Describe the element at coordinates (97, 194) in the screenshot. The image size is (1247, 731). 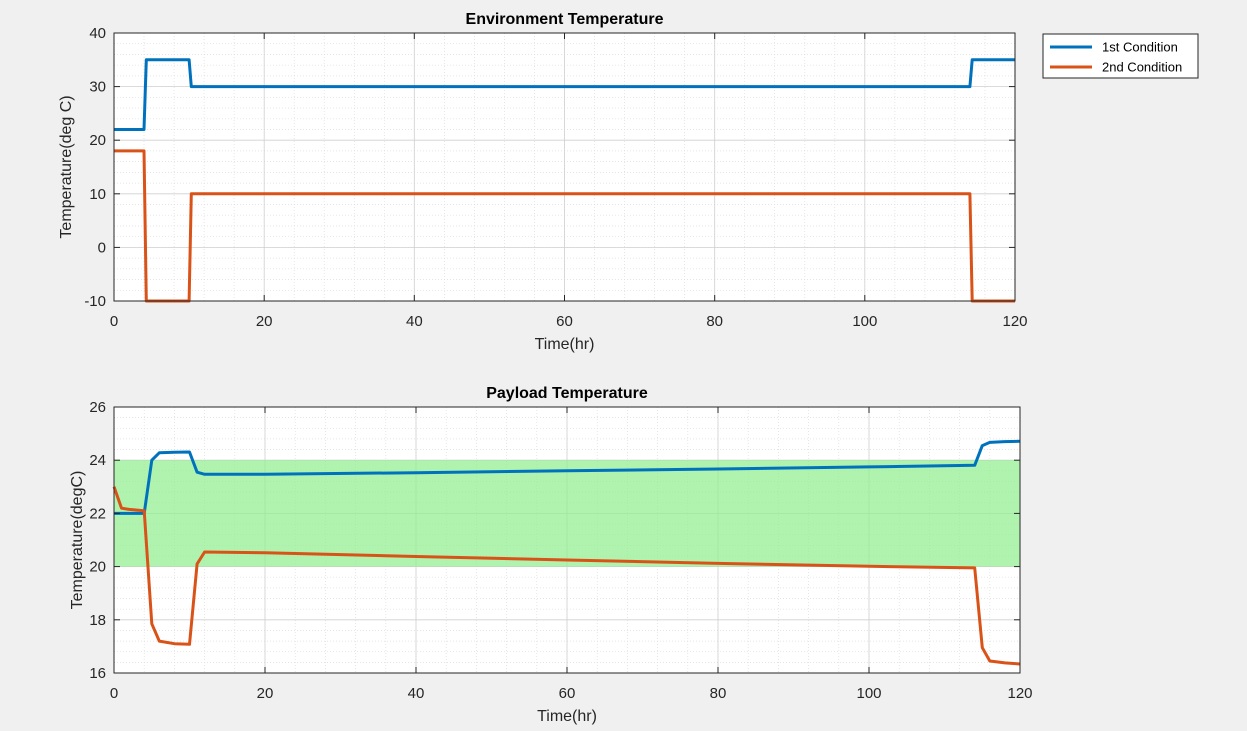
I see `y-tick-label: 10` at that location.